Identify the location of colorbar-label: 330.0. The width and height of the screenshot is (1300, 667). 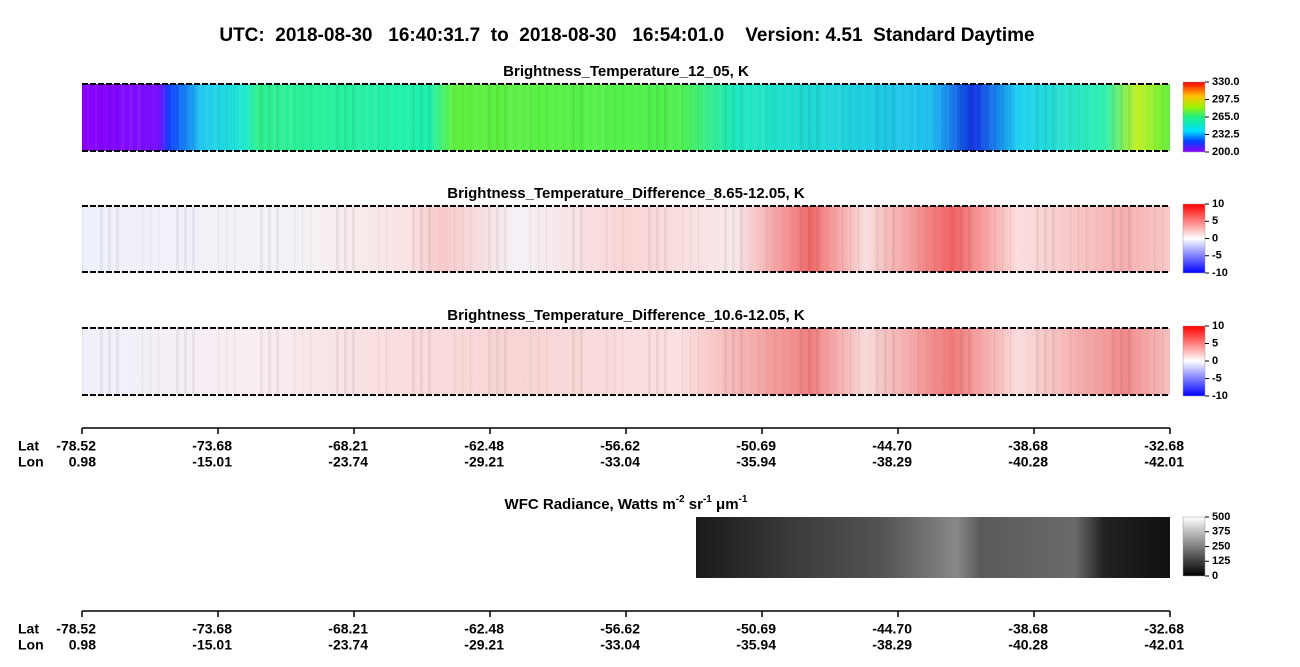
(1226, 82).